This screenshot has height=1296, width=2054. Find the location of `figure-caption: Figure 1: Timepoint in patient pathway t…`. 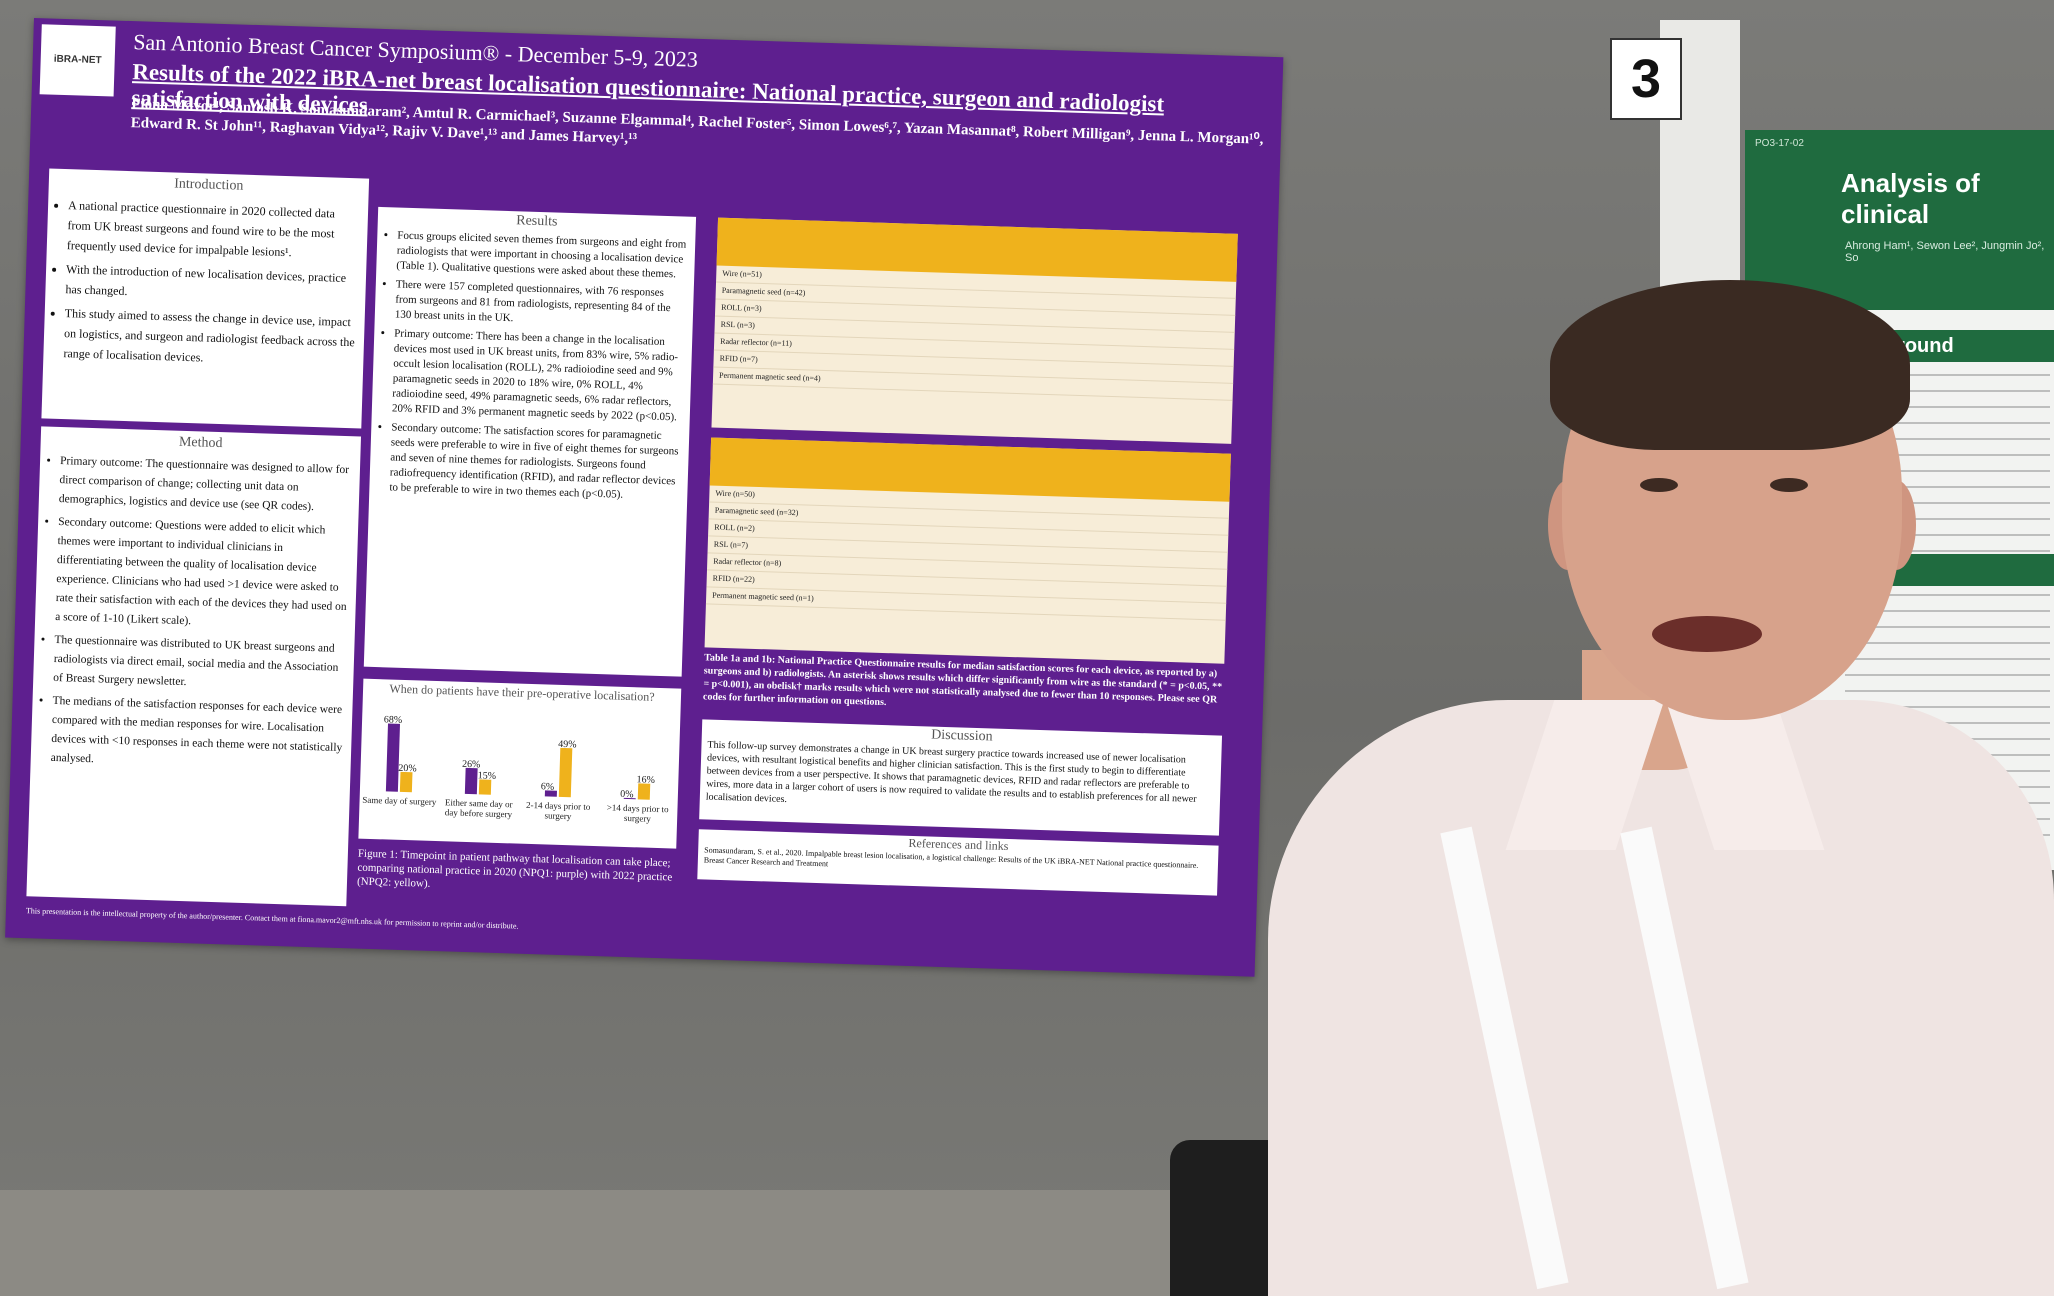

figure-caption: Figure 1: Timepoint in patient pathway t… is located at coordinates (514, 868).